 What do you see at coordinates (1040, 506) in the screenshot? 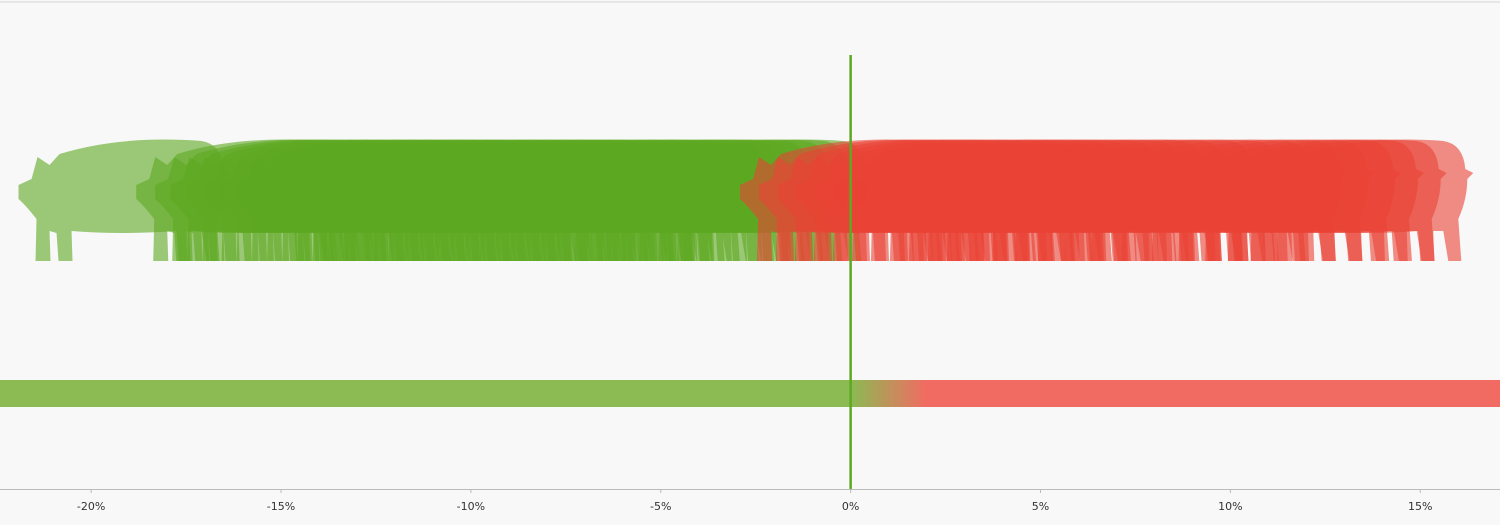
I see `x-tick-label: 5%` at bounding box center [1040, 506].